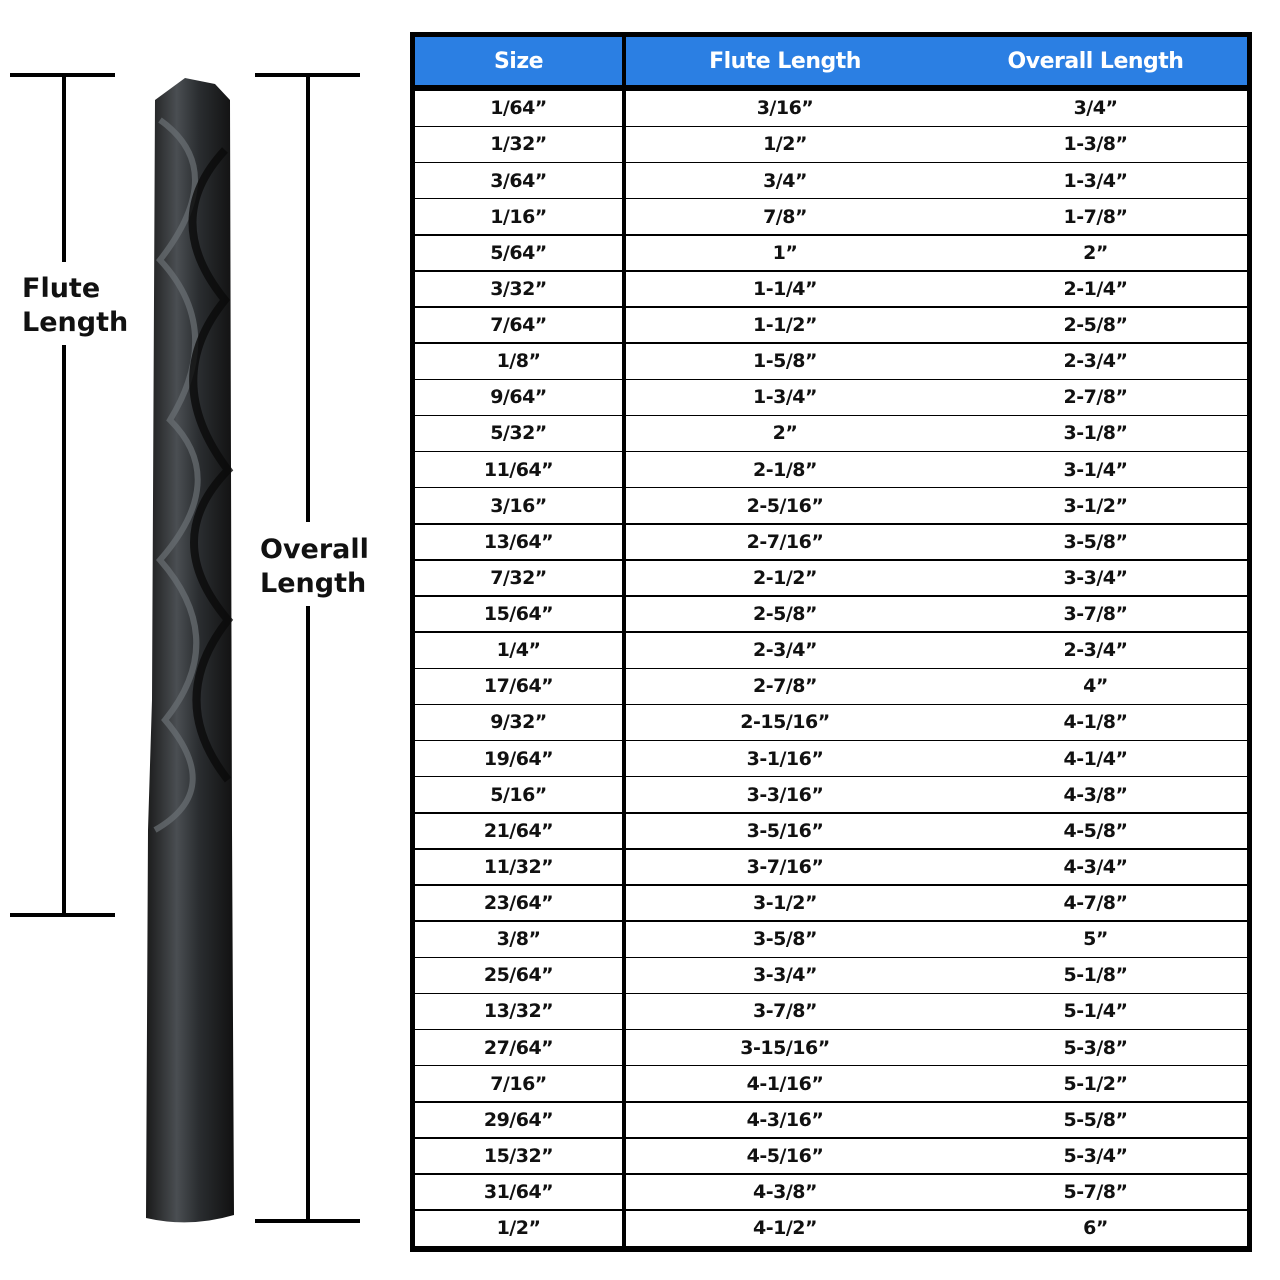  I want to click on table-cell: 4-1/16”, so click(785, 1083).